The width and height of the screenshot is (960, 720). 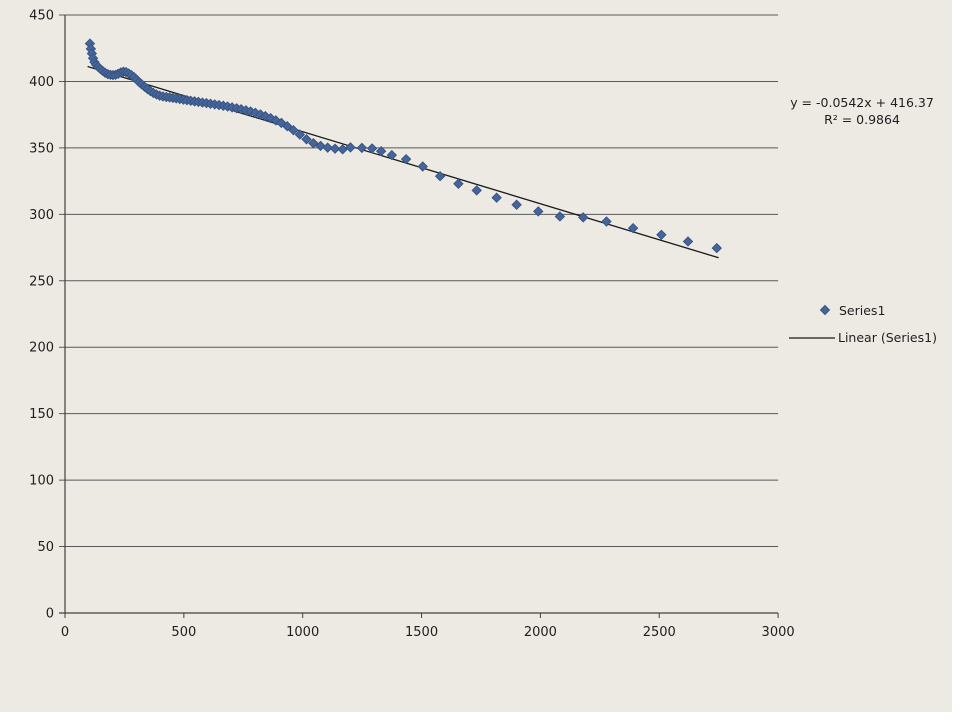 I want to click on legend-series1-label: Series1, so click(x=862, y=310).